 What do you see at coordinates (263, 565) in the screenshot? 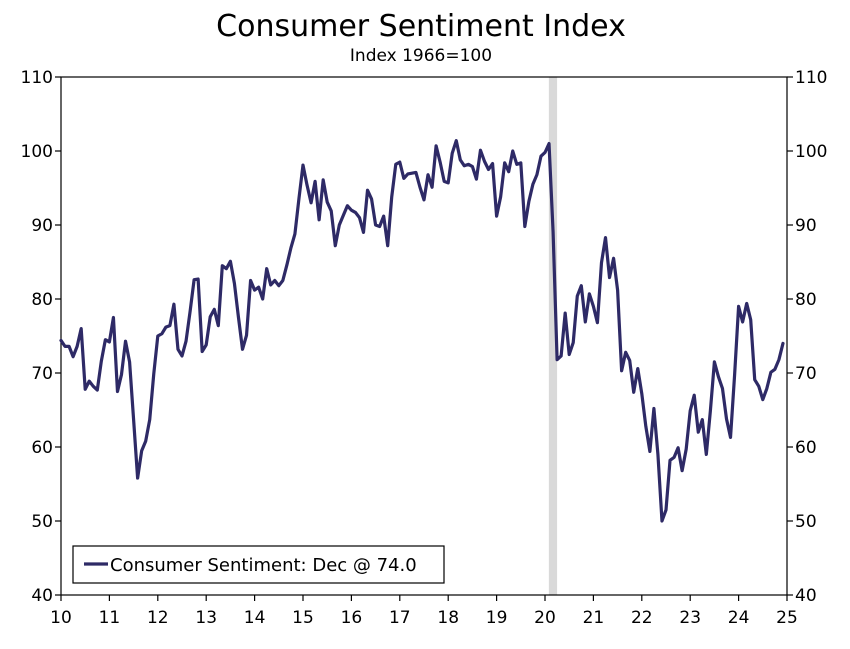
I see `legend-label: Consumer Sentiment: Dec @ 74.0` at bounding box center [263, 565].